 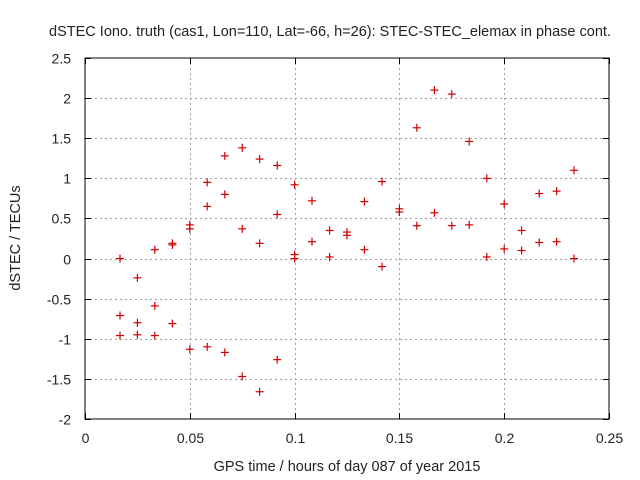 What do you see at coordinates (399, 438) in the screenshot?
I see `x-tick-label: 0.15` at bounding box center [399, 438].